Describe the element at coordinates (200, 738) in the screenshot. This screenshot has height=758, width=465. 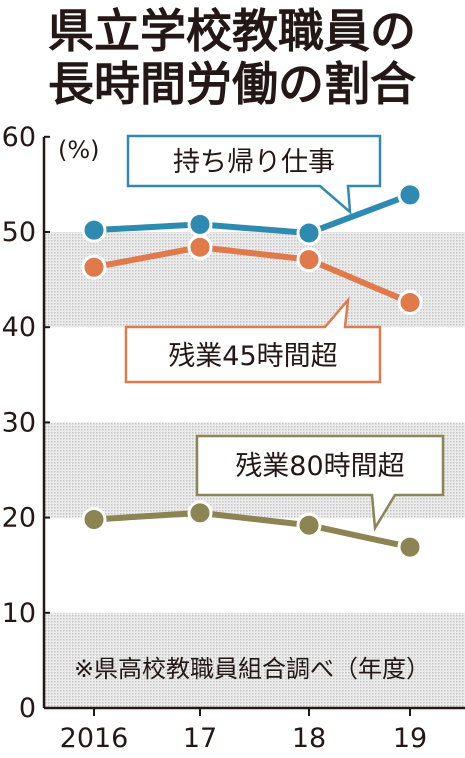
I see `x-tick-label: 17` at that location.